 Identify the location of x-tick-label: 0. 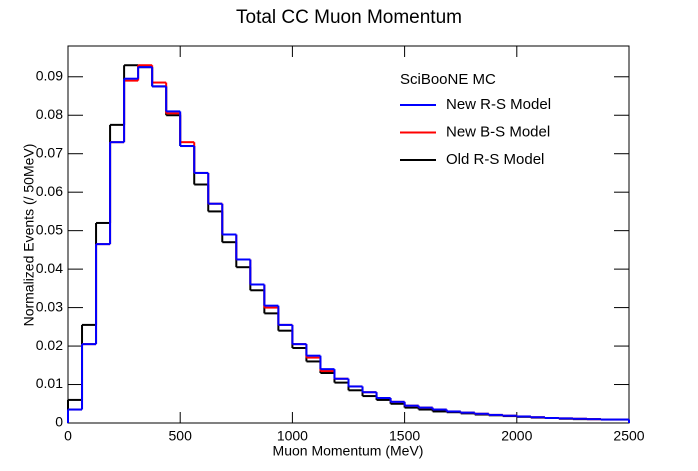
(68, 436).